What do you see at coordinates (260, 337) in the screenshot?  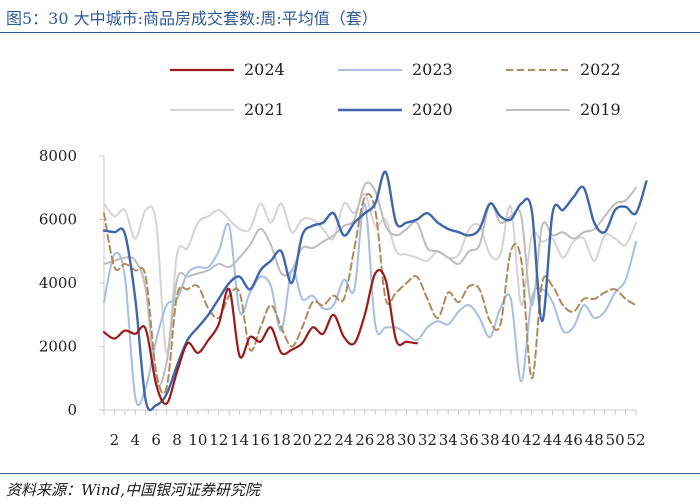 I see `series-line-2024` at bounding box center [260, 337].